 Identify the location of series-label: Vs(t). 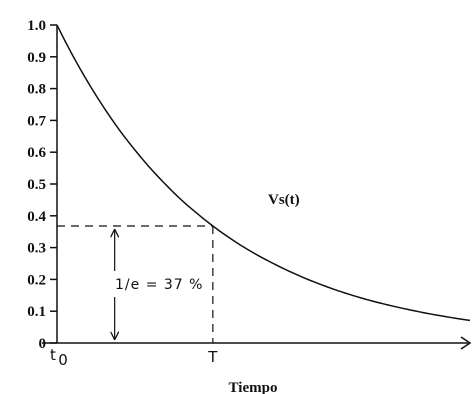
(284, 200).